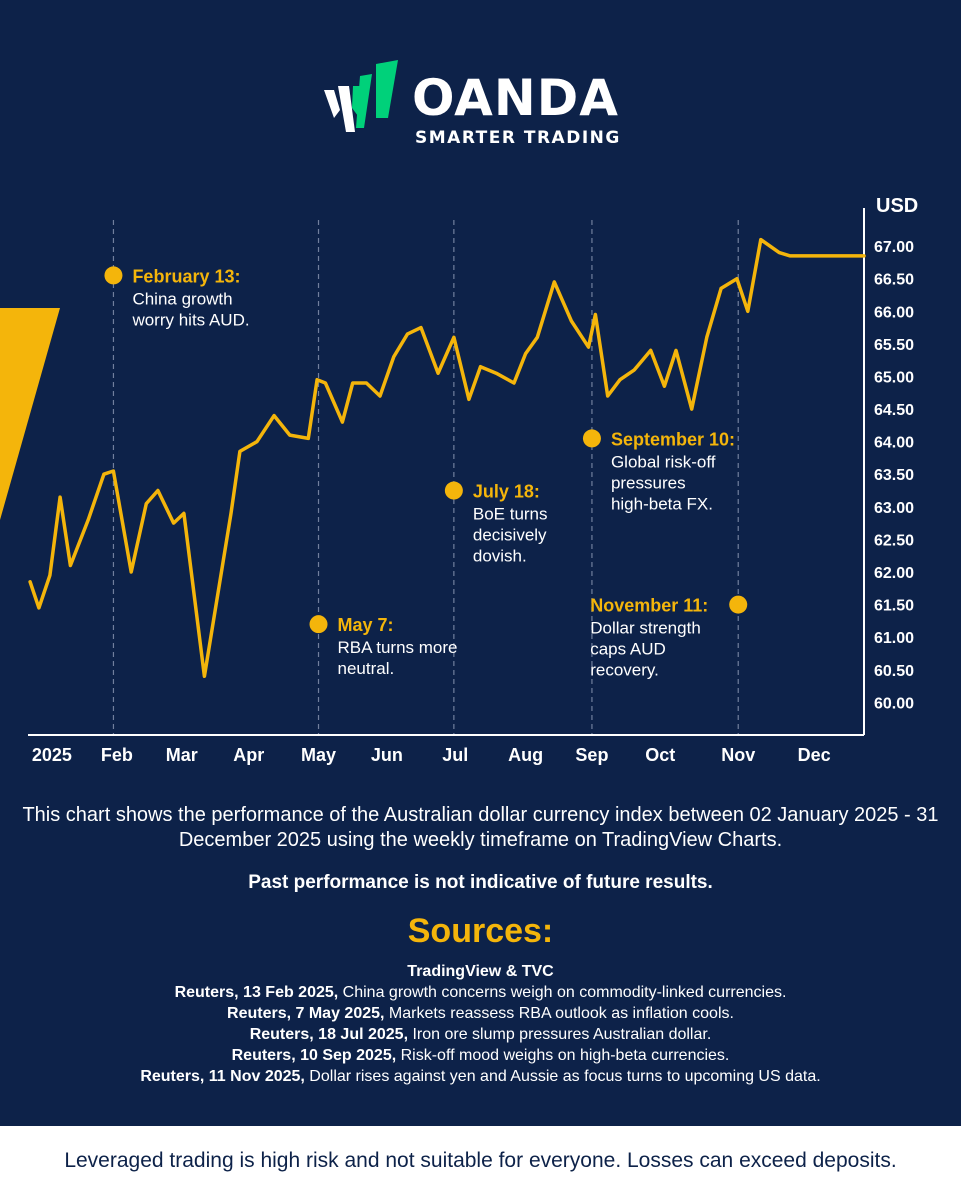  Describe the element at coordinates (894, 280) in the screenshot. I see `y-tick-label: 66.50` at that location.